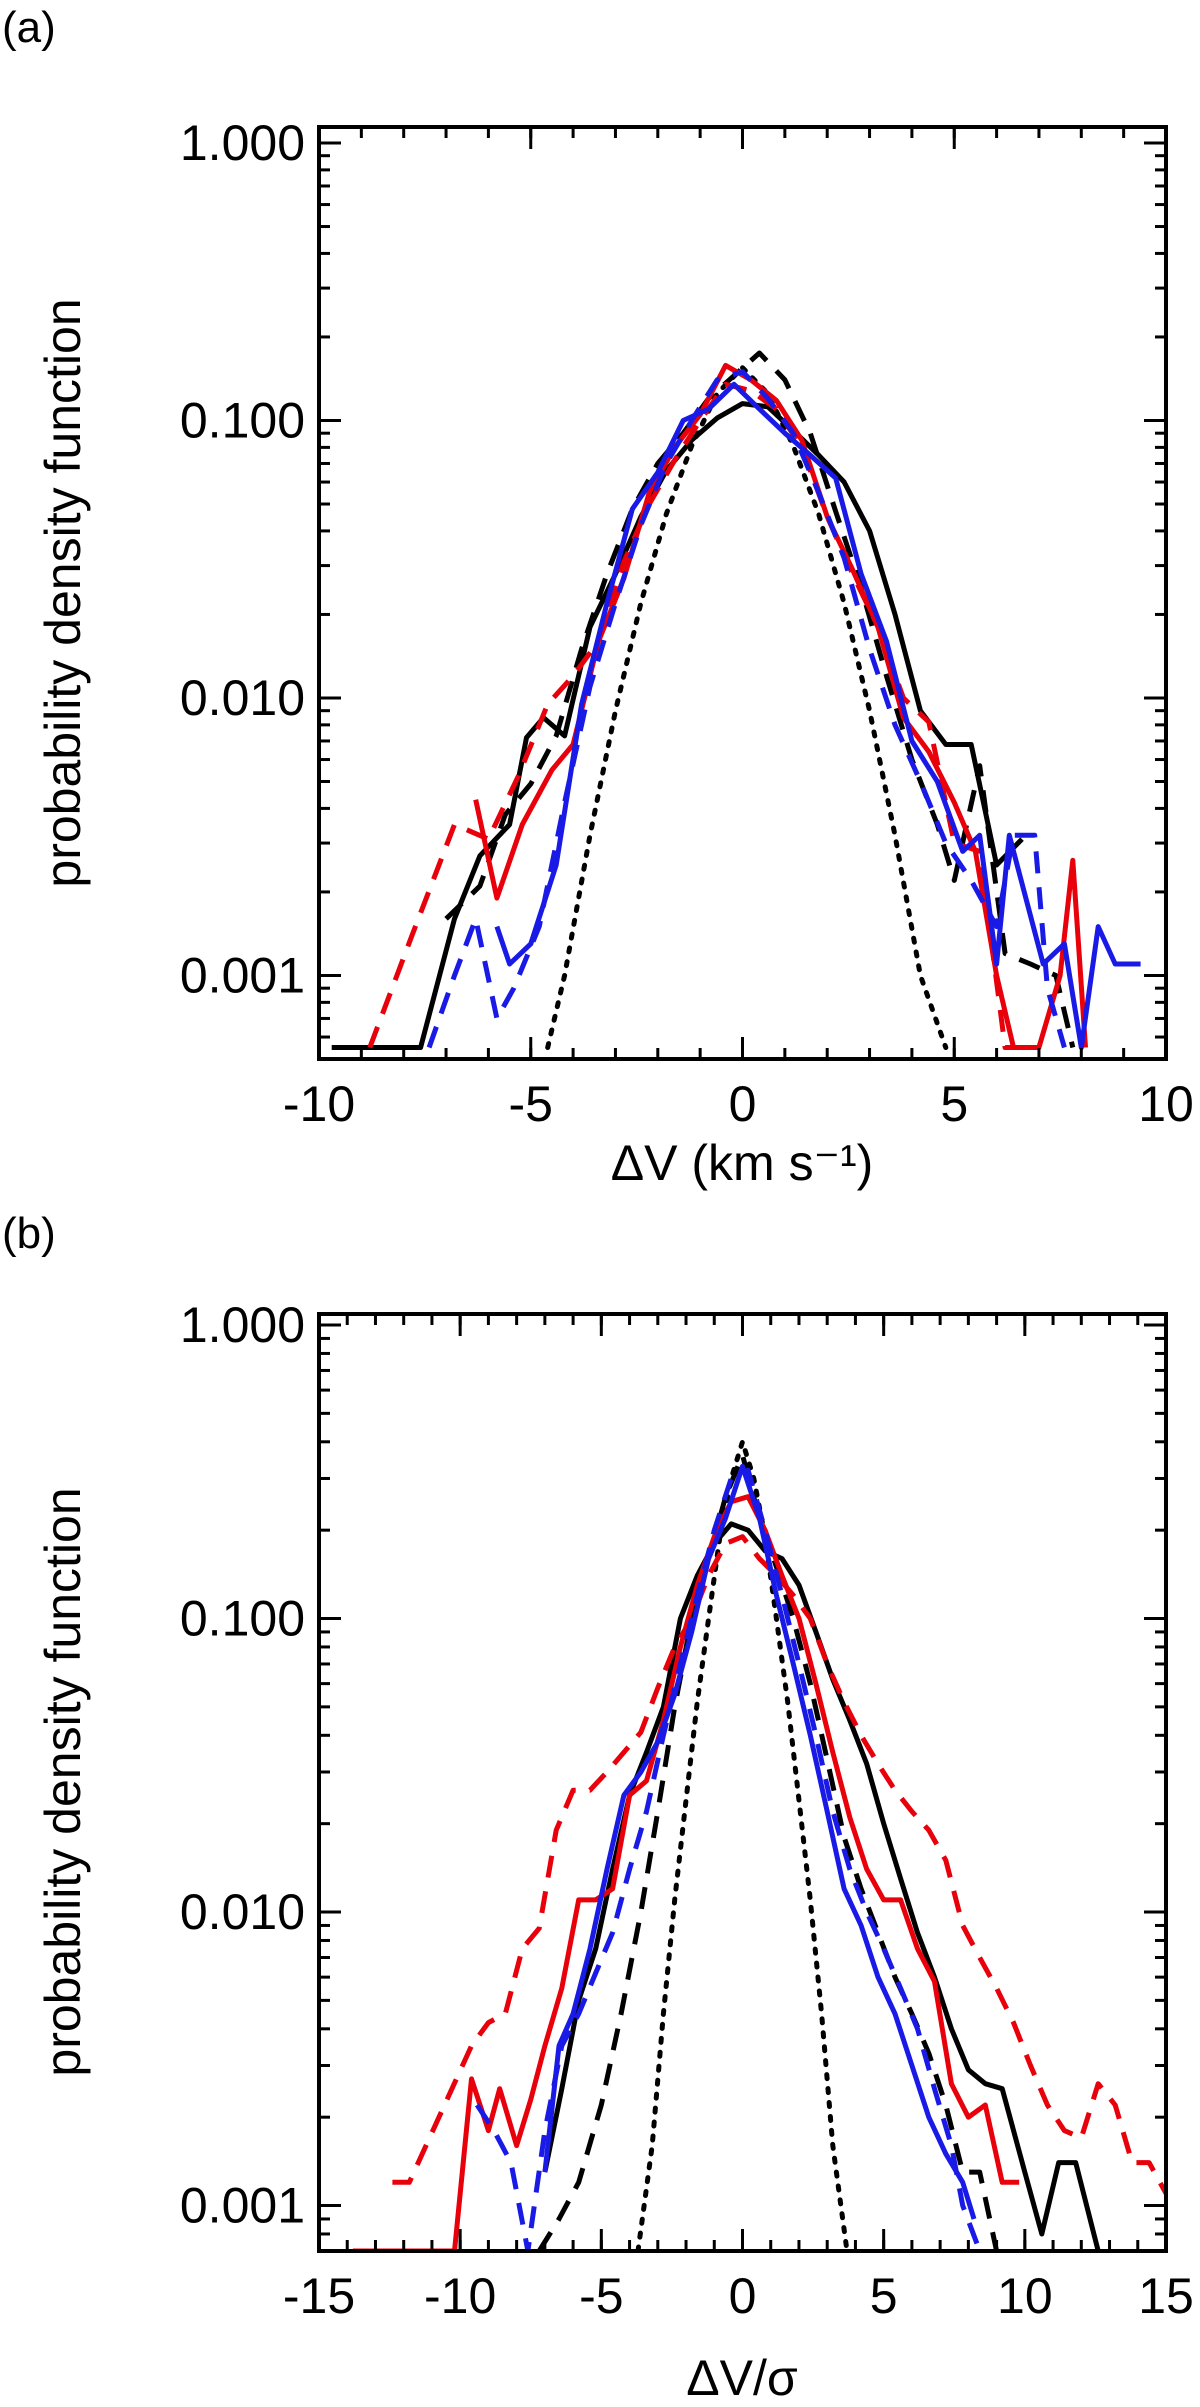 The image size is (1200, 2407). Describe the element at coordinates (29, 27) in the screenshot. I see `panel-a-label: (a)` at that location.